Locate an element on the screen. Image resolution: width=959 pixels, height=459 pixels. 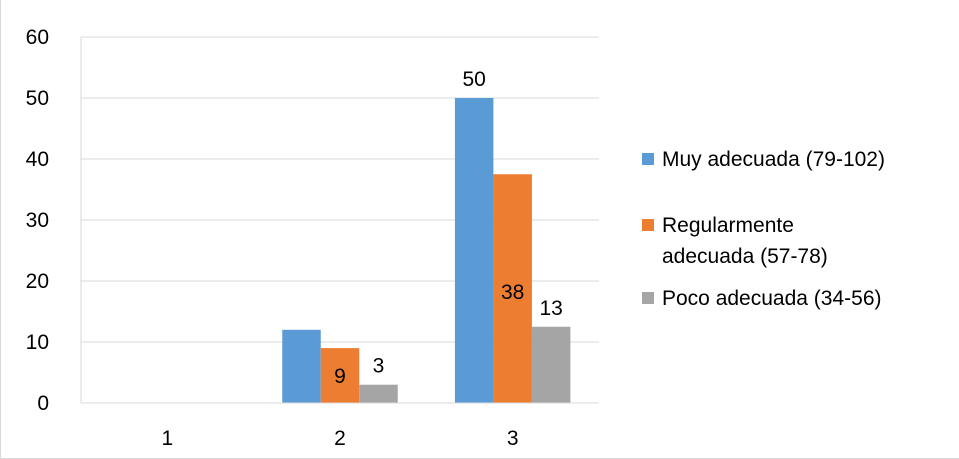
y-tick-label-20: 20 is located at coordinates (37, 281).